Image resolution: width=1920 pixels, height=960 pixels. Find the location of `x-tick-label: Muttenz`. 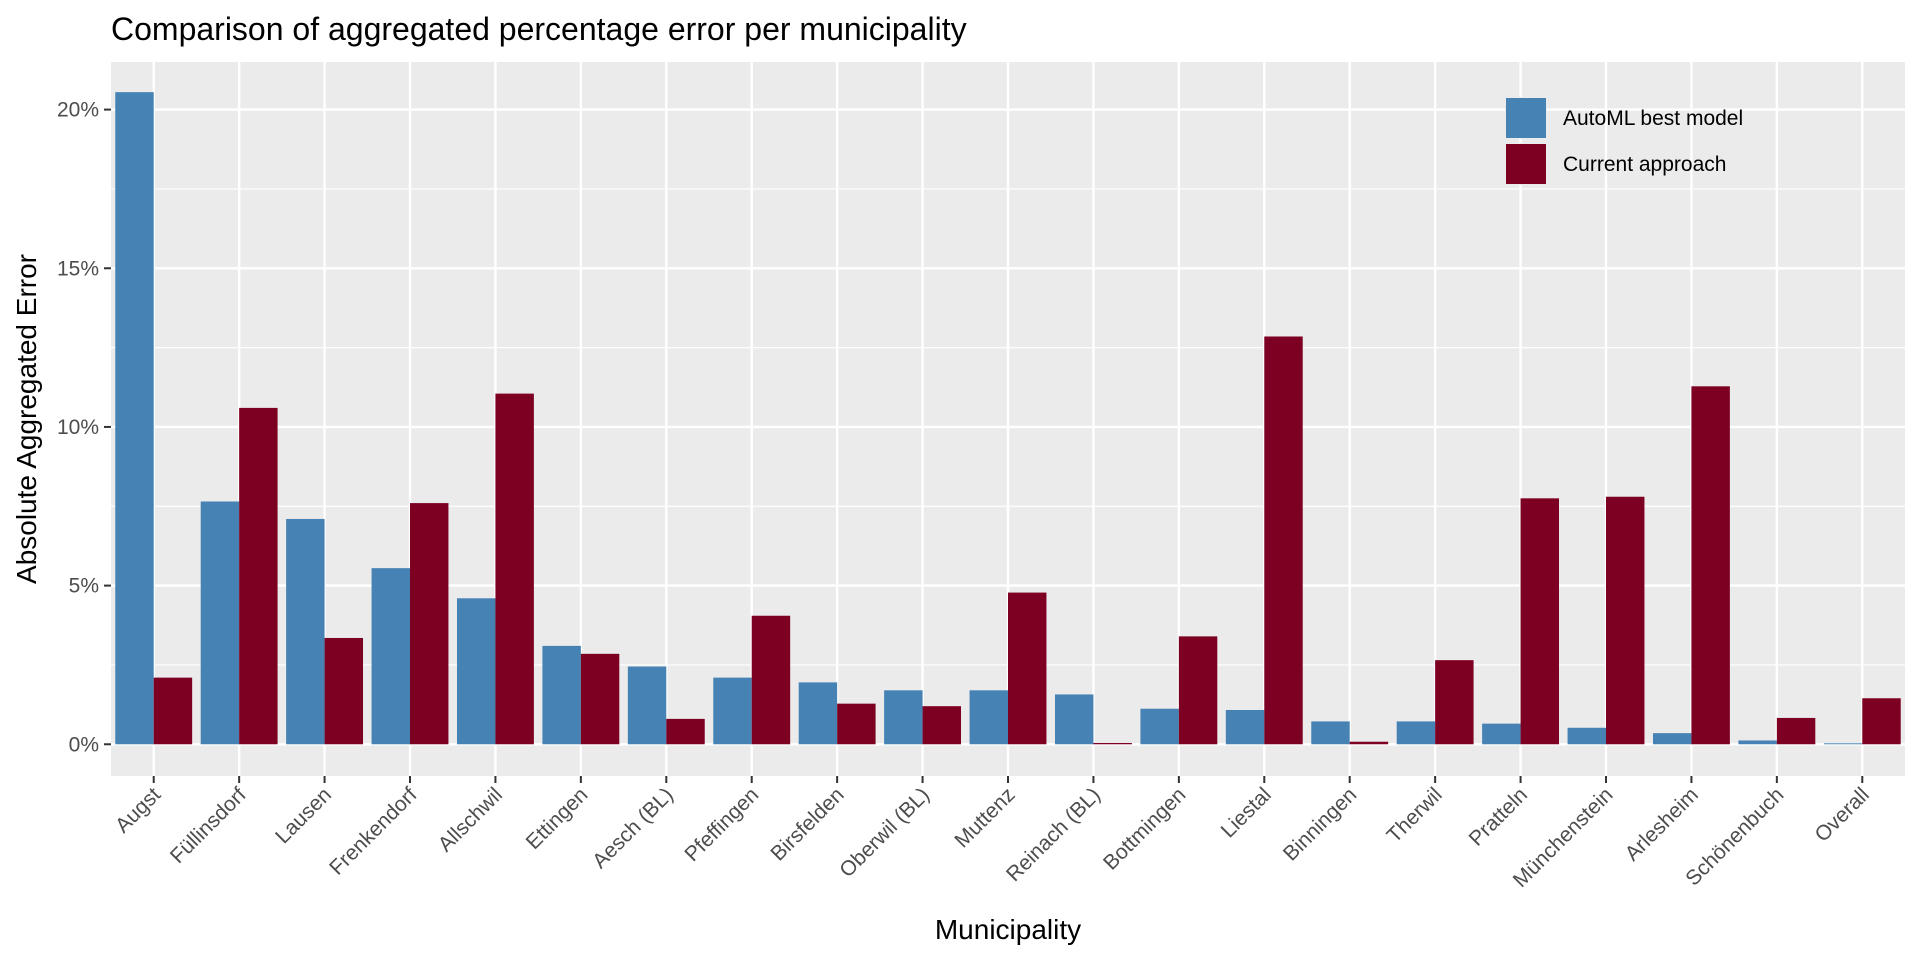

x-tick-label: Muttenz is located at coordinates (984, 817).